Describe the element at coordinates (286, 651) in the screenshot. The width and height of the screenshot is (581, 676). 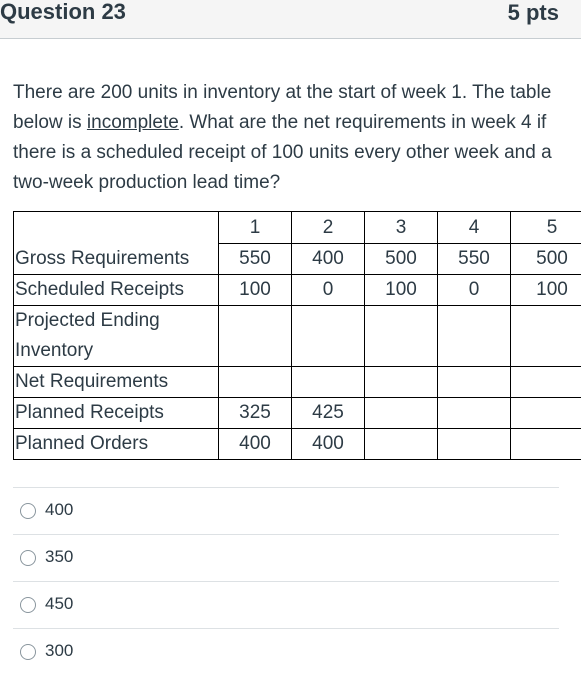
I see `answer-option: 300` at that location.